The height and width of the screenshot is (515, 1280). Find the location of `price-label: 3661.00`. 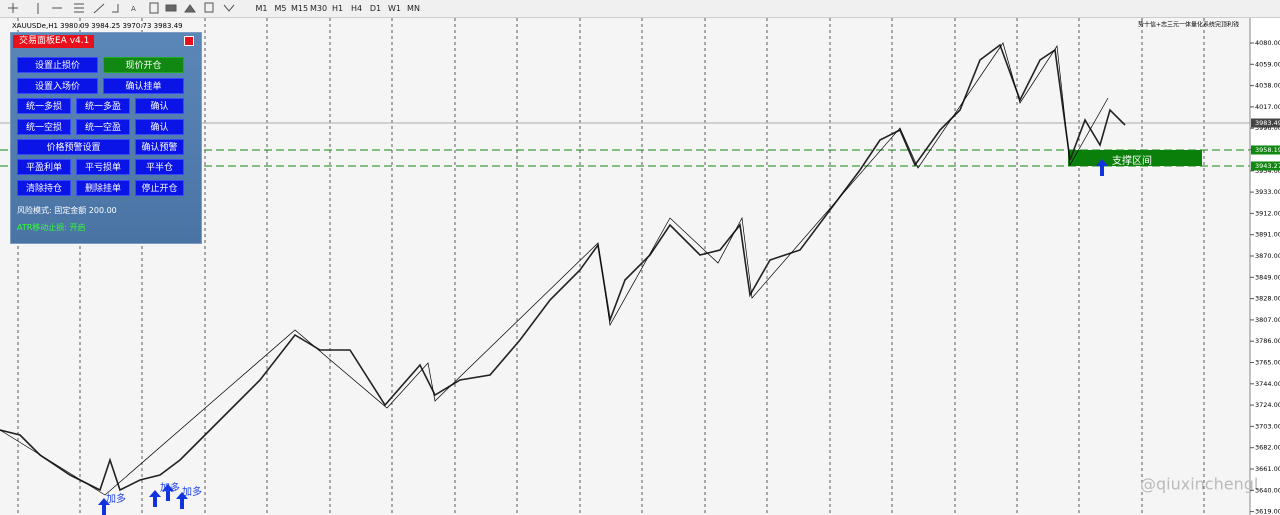

price-label: 3661.00 is located at coordinates (1267, 469).